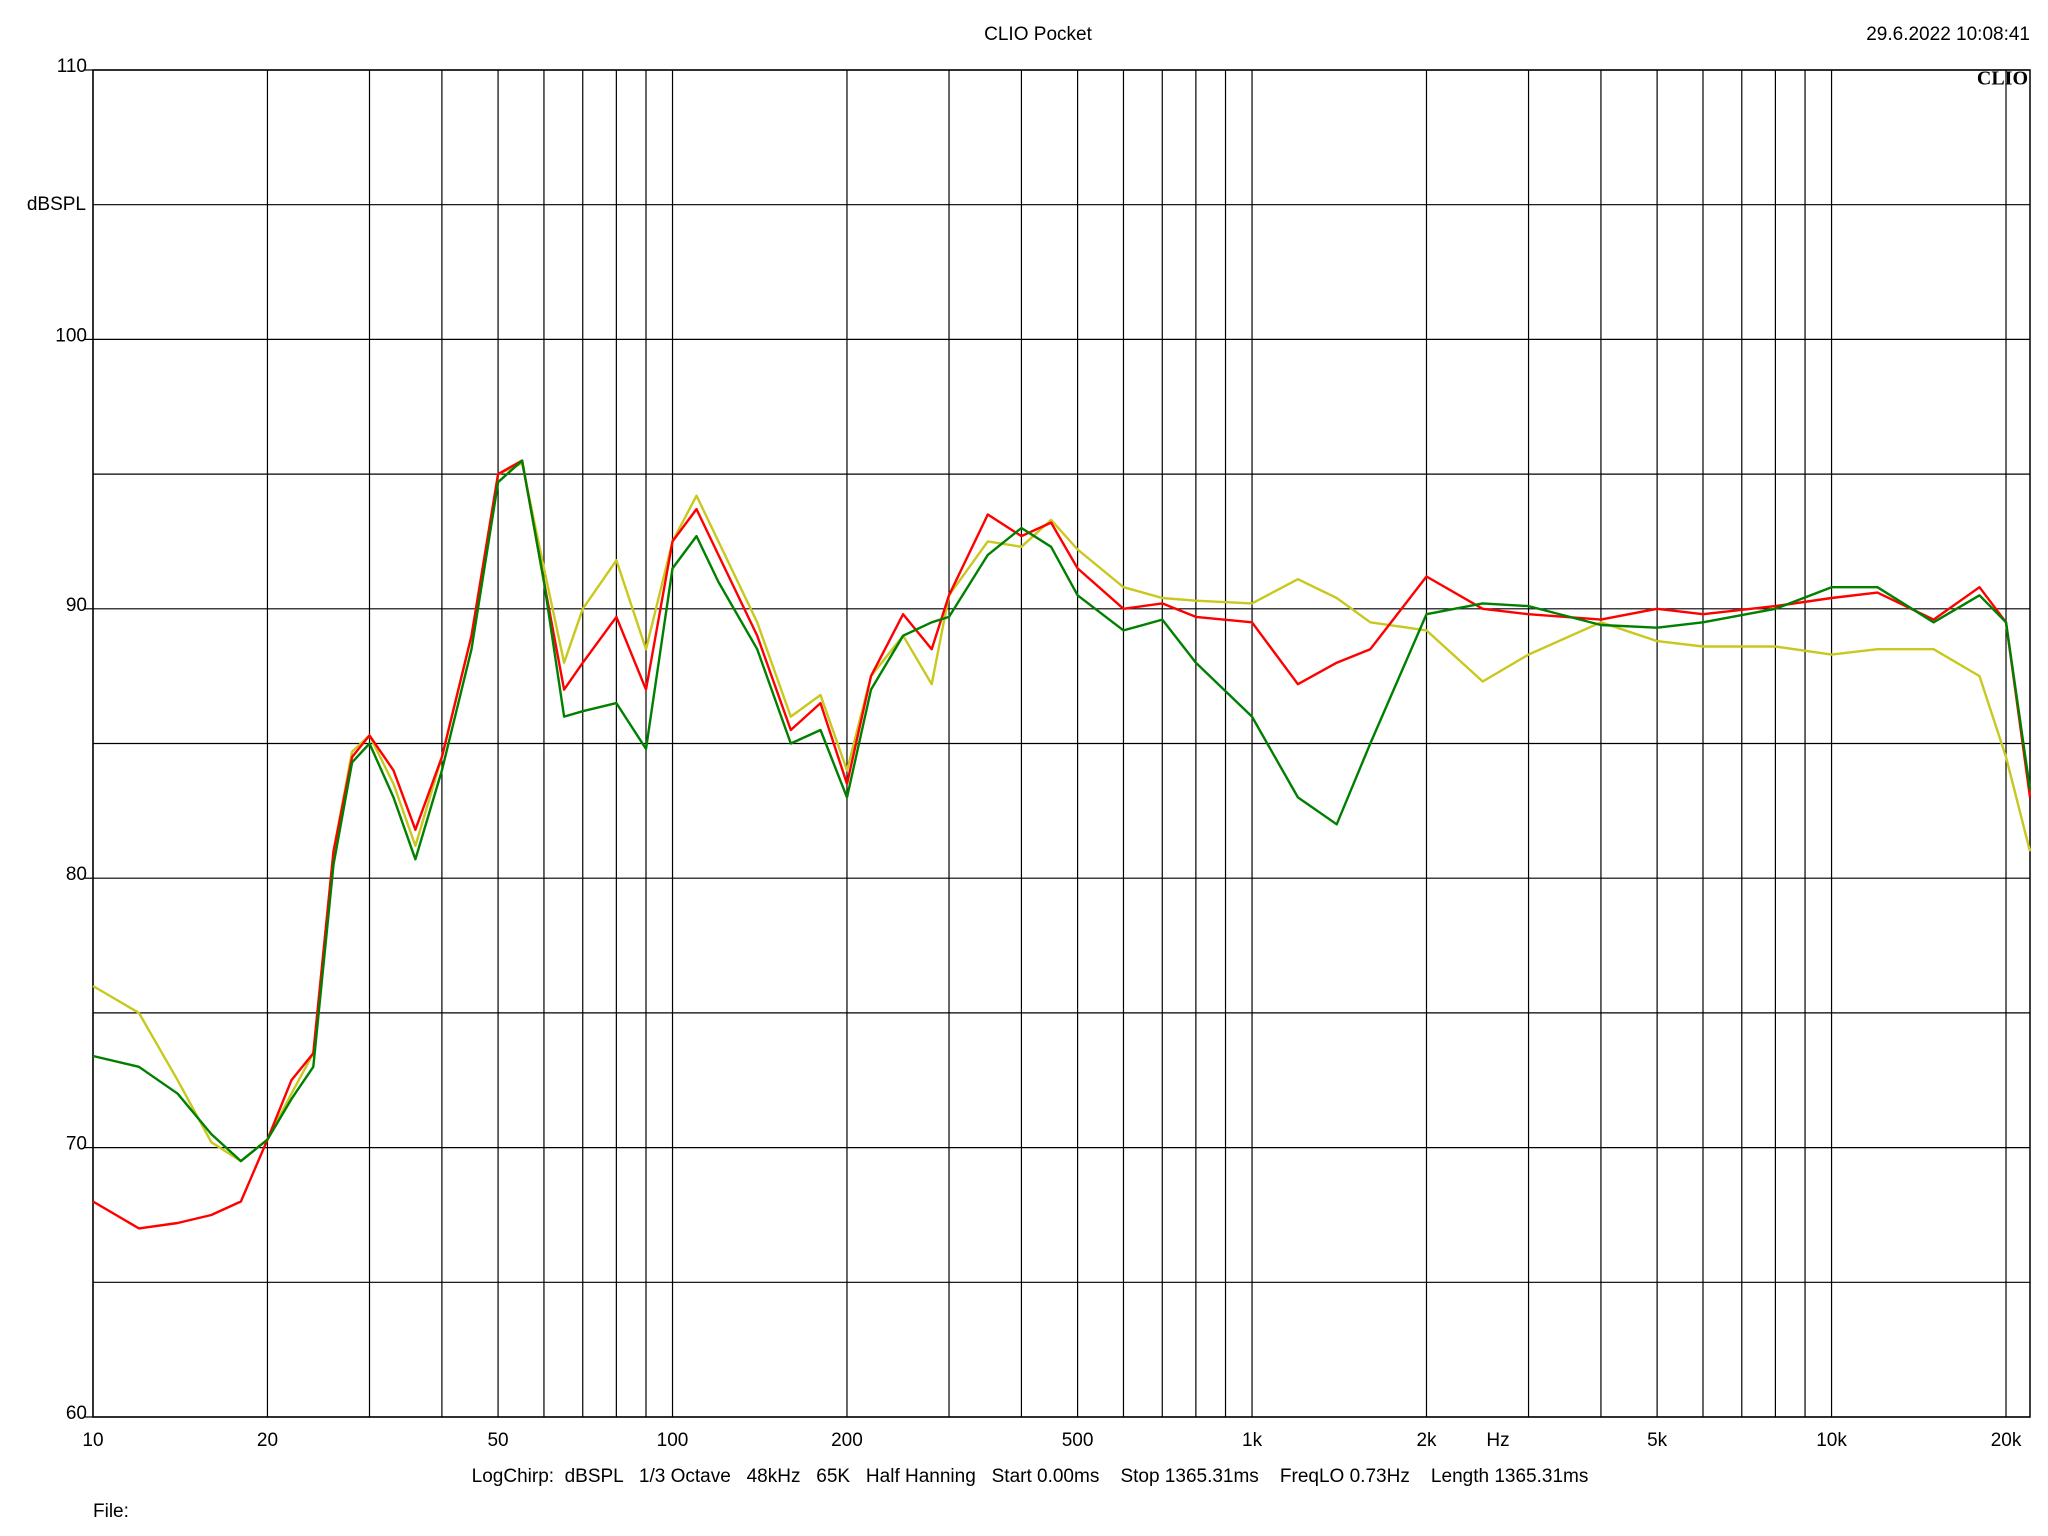  What do you see at coordinates (1038, 34) in the screenshot?
I see `chart-title: CLIO Pocket` at bounding box center [1038, 34].